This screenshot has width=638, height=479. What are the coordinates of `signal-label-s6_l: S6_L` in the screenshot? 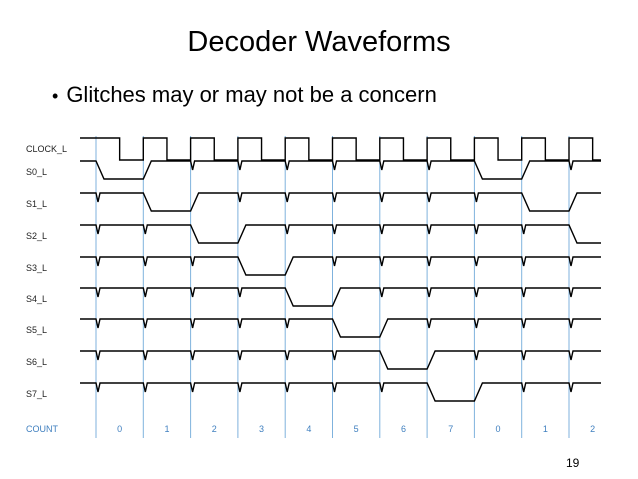 It's located at (36, 362).